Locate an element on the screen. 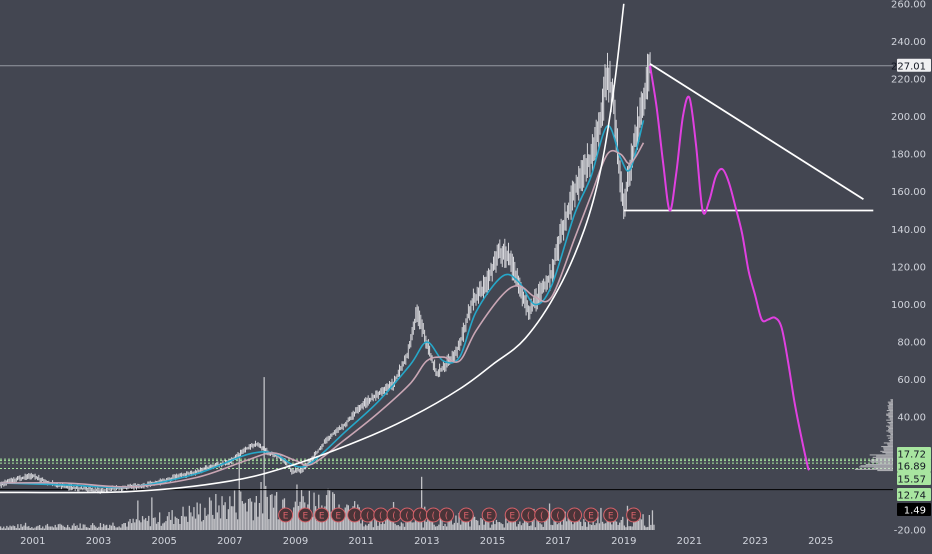 The image size is (932, 554). triangle-upper-line is located at coordinates (756, 131).